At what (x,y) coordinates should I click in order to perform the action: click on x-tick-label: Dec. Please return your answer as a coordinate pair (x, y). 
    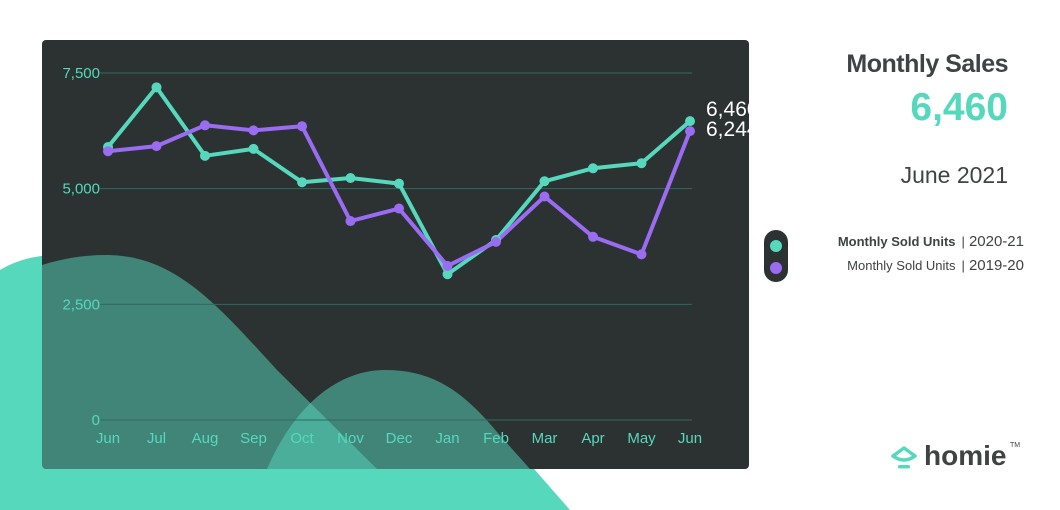
    Looking at the image, I should click on (399, 438).